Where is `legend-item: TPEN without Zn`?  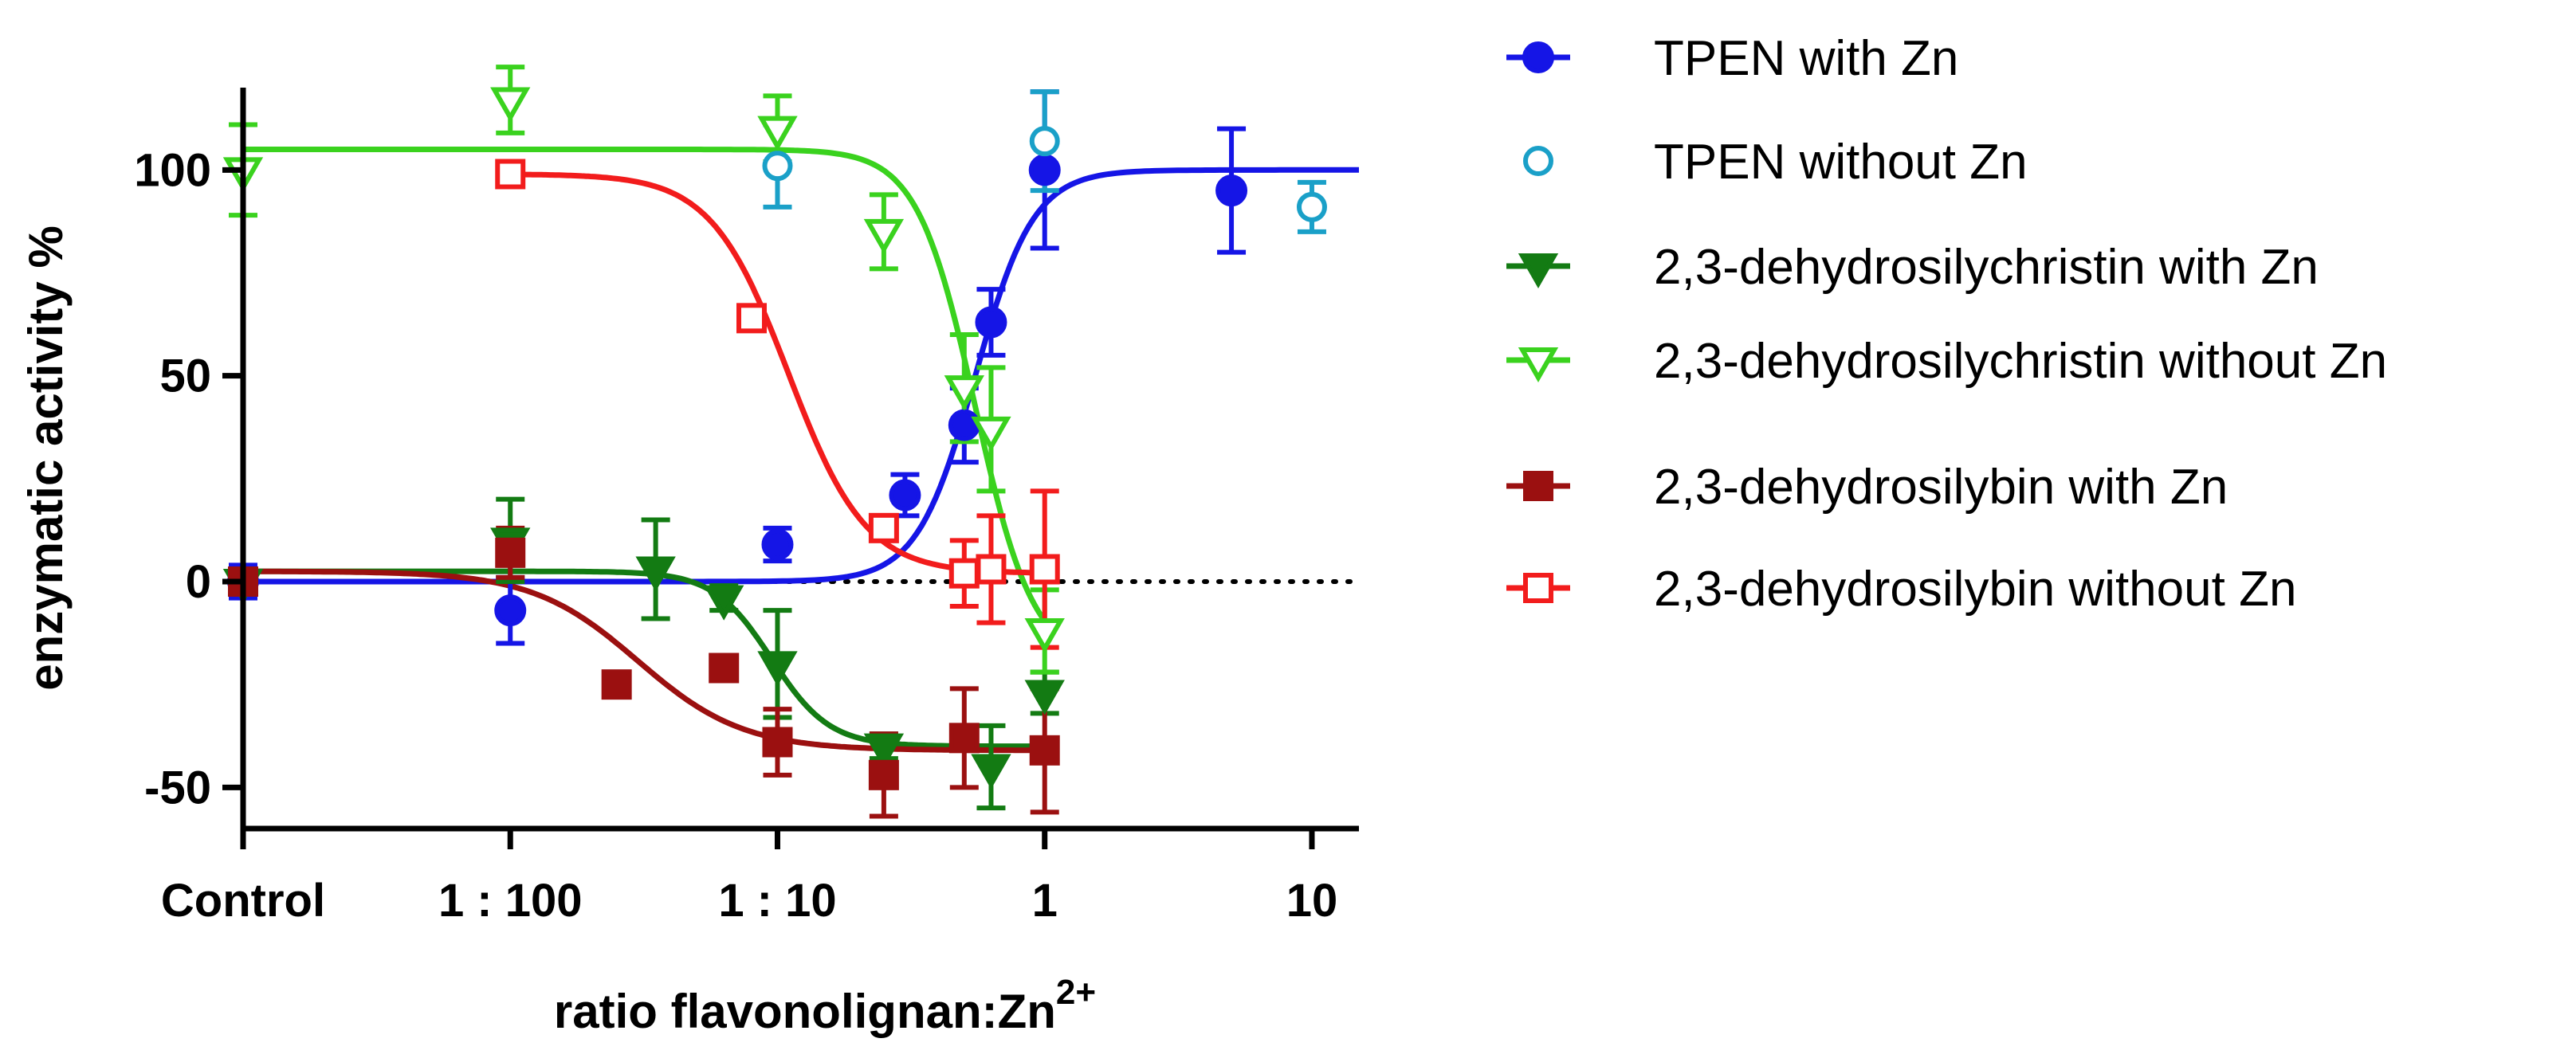
legend-item: TPEN without Zn is located at coordinates (1775, 163).